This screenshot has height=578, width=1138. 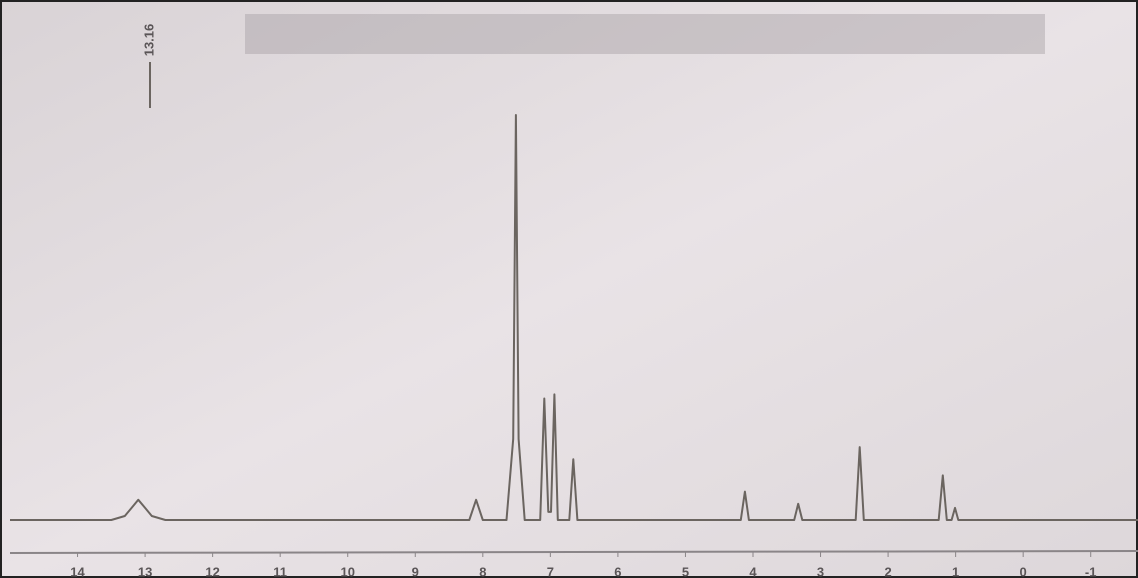 What do you see at coordinates (573, 552) in the screenshot?
I see `x-axis` at bounding box center [573, 552].